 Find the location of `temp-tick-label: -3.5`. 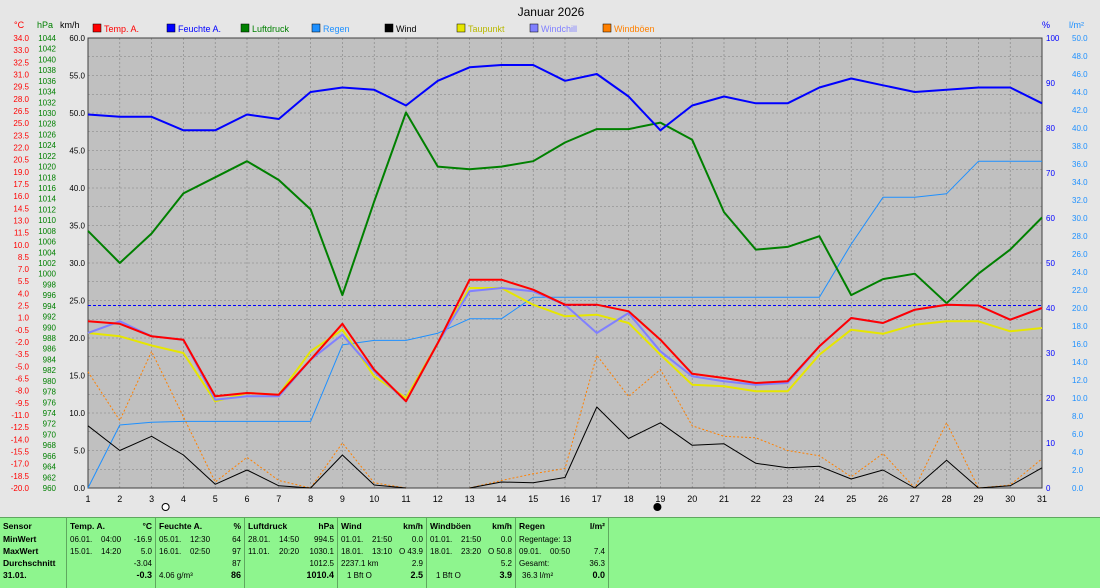

temp-tick-label: -3.5 is located at coordinates (22, 354).